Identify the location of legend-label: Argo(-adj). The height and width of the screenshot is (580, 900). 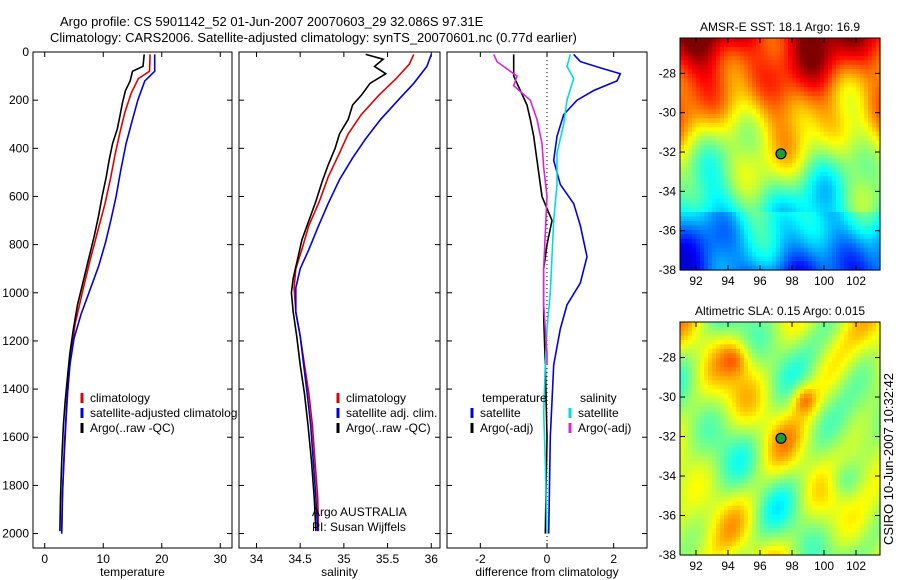
(506, 428).